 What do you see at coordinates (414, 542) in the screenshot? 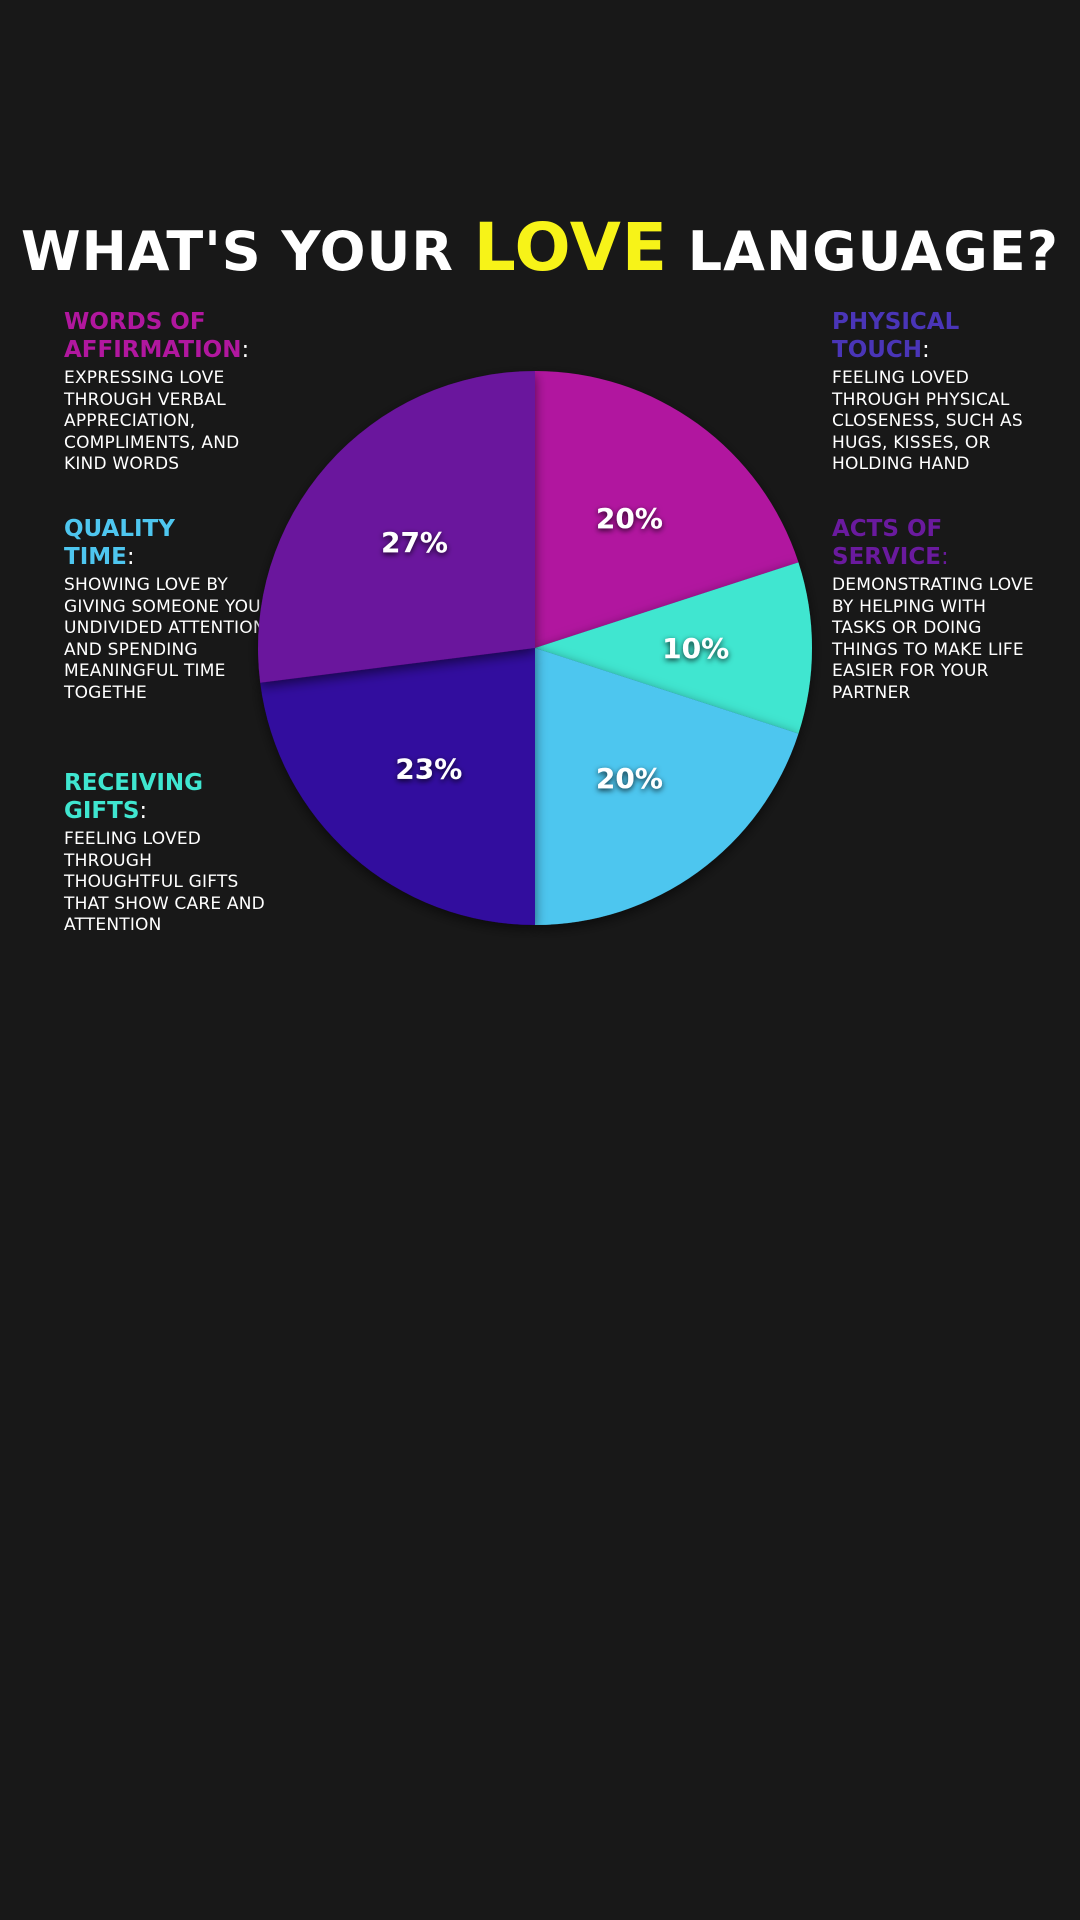
I see `pie-slice-label-5: 27%` at bounding box center [414, 542].